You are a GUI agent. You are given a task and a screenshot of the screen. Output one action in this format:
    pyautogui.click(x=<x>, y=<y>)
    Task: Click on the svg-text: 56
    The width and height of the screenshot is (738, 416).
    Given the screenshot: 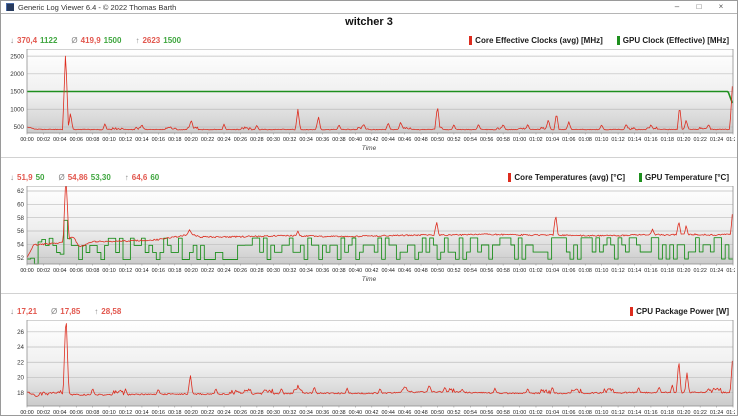 What is the action you would take?
    pyautogui.click(x=20, y=231)
    